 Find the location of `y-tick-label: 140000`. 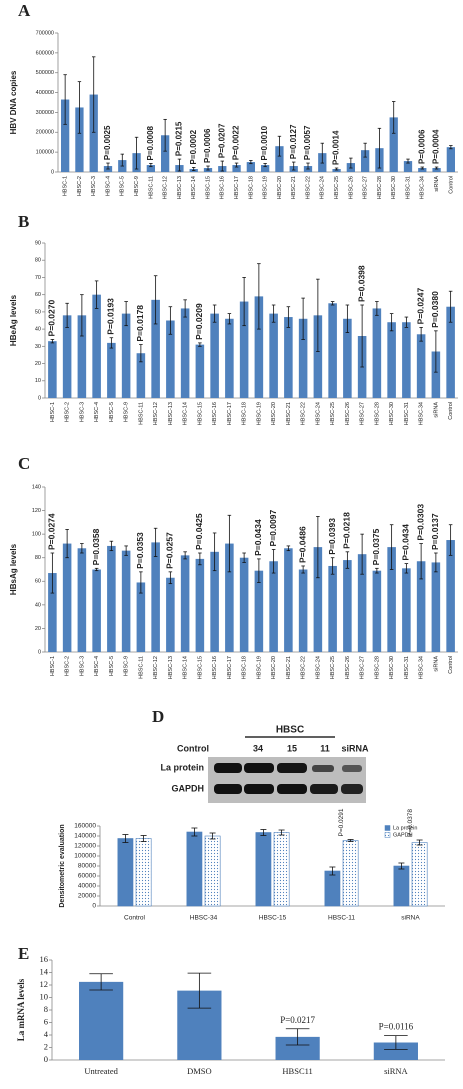

y-tick-label: 140000 is located at coordinates (85, 836).